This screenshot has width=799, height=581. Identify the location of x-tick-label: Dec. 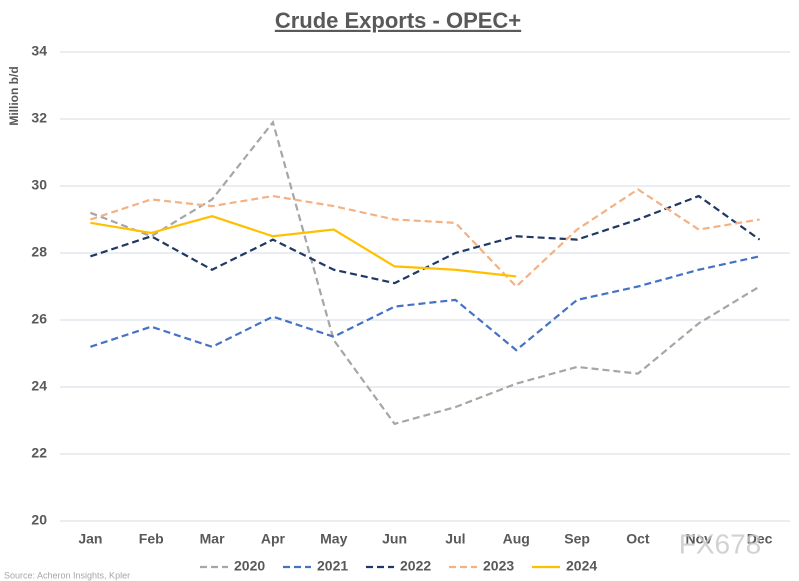
(760, 539).